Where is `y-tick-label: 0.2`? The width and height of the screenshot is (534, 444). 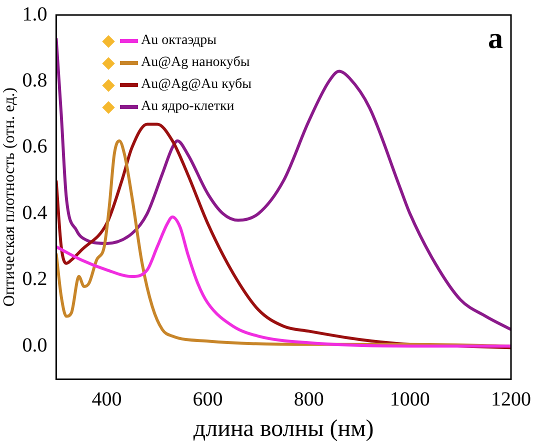 y-tick-label: 0.2 is located at coordinates (35, 279).